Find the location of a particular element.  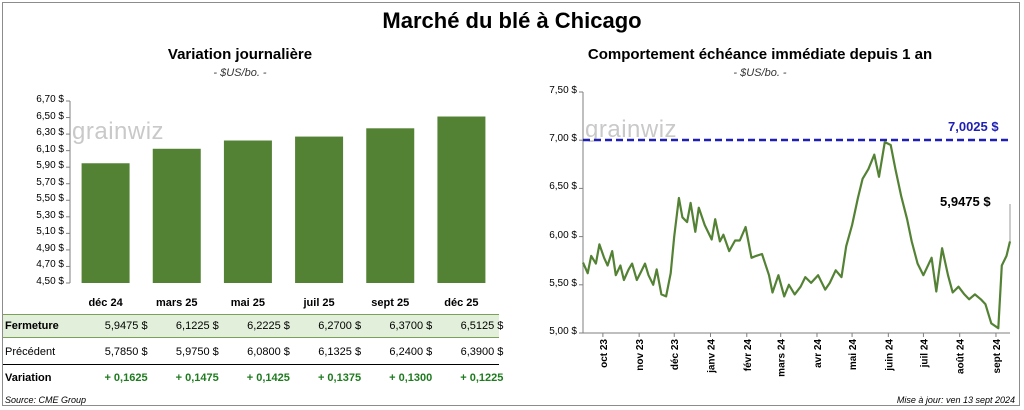

right-x-tick-label: juin 24 is located at coordinates (889, 355).